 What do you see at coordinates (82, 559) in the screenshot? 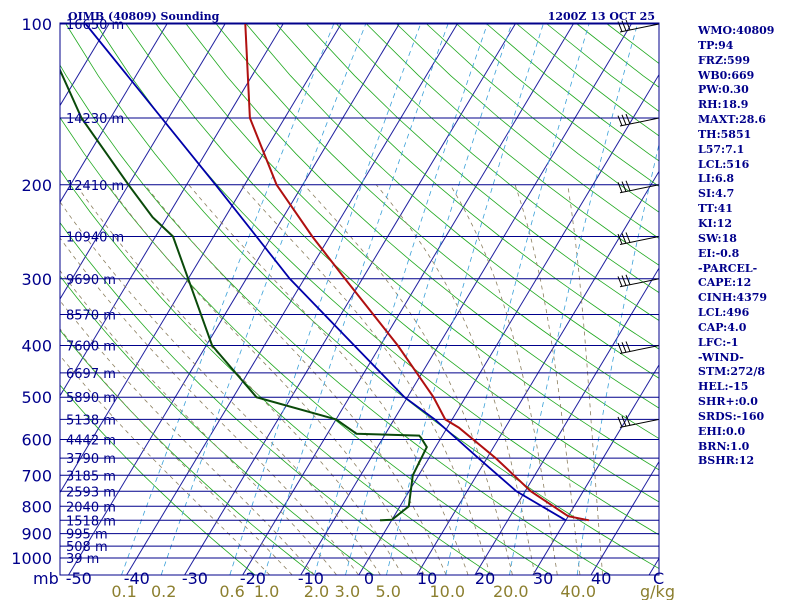
I see `height-label: 39 m` at bounding box center [82, 559].